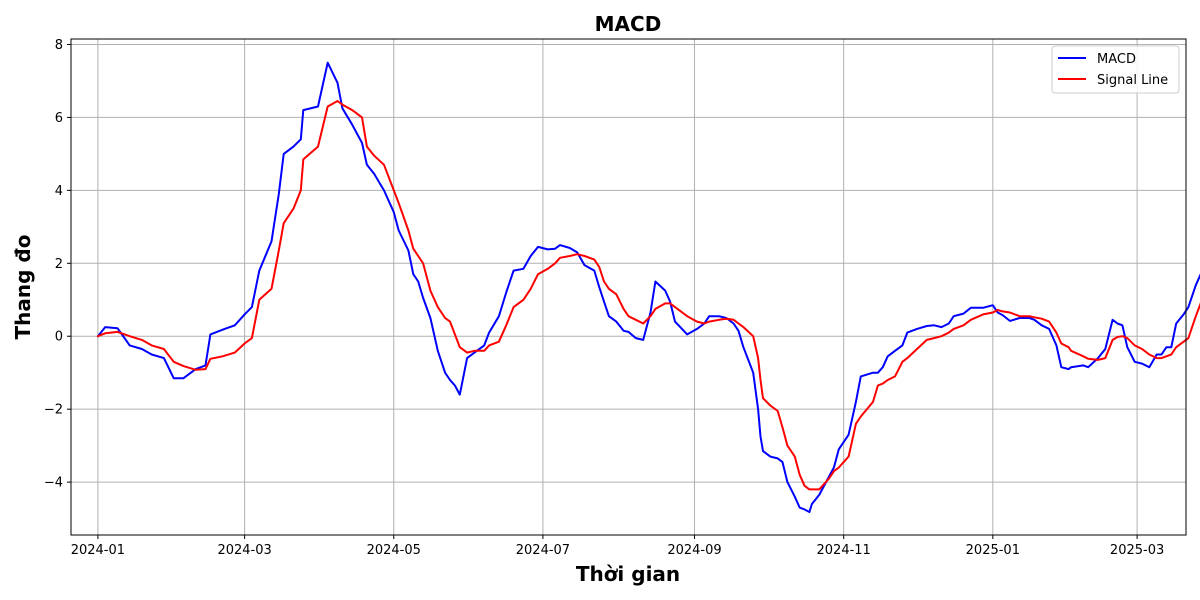 This screenshot has width=1200, height=600. I want to click on x-tick-label: 2024-09, so click(694, 550).